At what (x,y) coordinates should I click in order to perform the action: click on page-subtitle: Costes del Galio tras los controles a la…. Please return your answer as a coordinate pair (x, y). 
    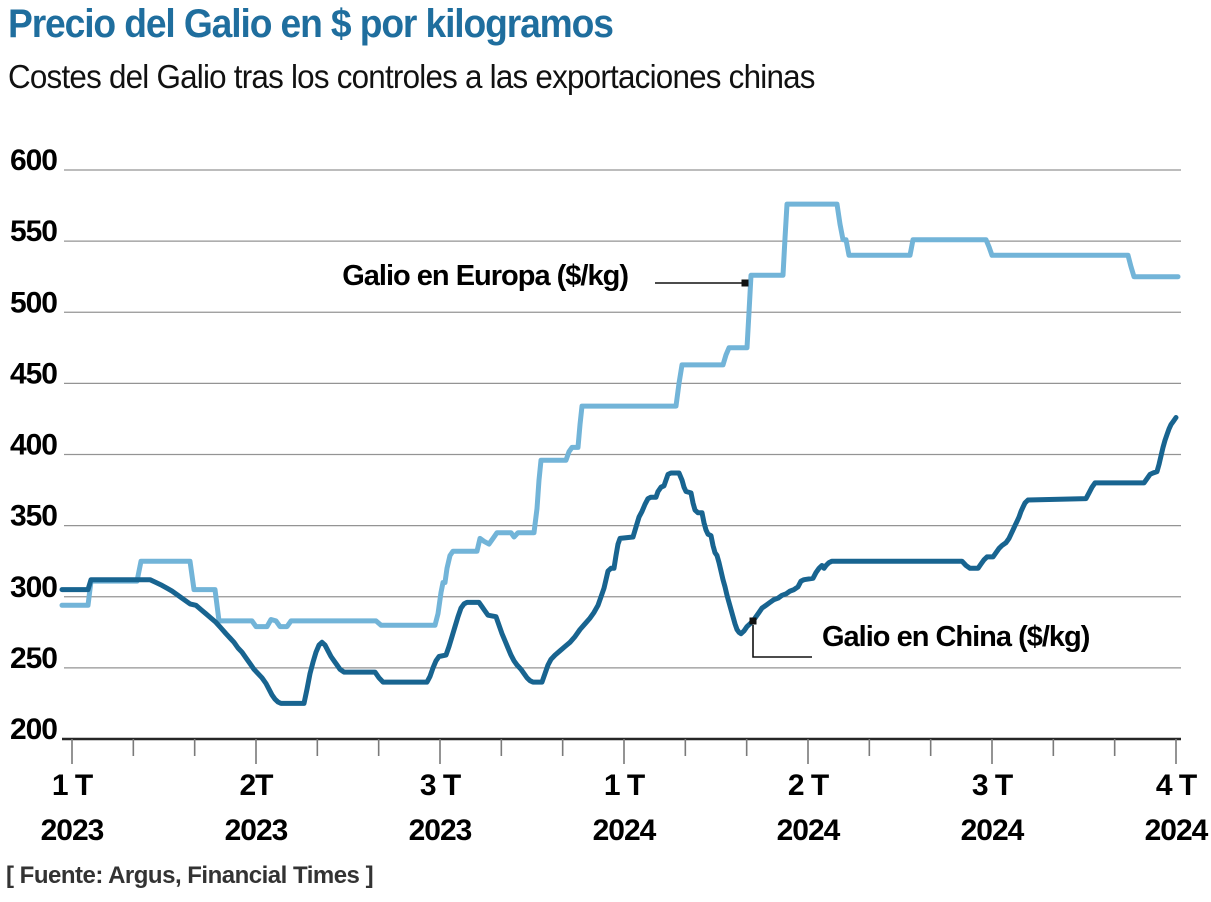
    Looking at the image, I should click on (411, 76).